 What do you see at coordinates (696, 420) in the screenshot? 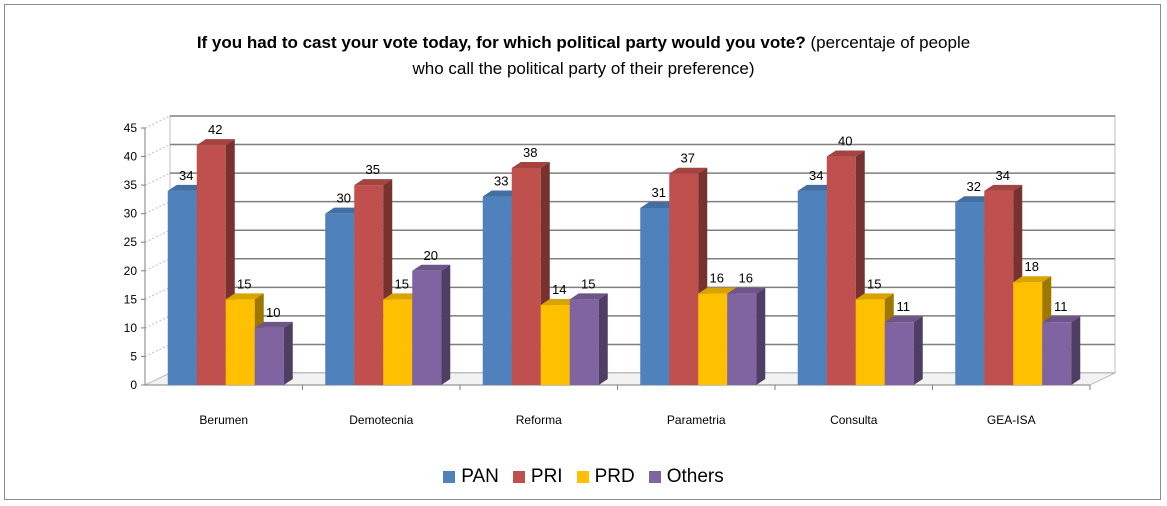
I see `x-tick-label: Parametria` at bounding box center [696, 420].